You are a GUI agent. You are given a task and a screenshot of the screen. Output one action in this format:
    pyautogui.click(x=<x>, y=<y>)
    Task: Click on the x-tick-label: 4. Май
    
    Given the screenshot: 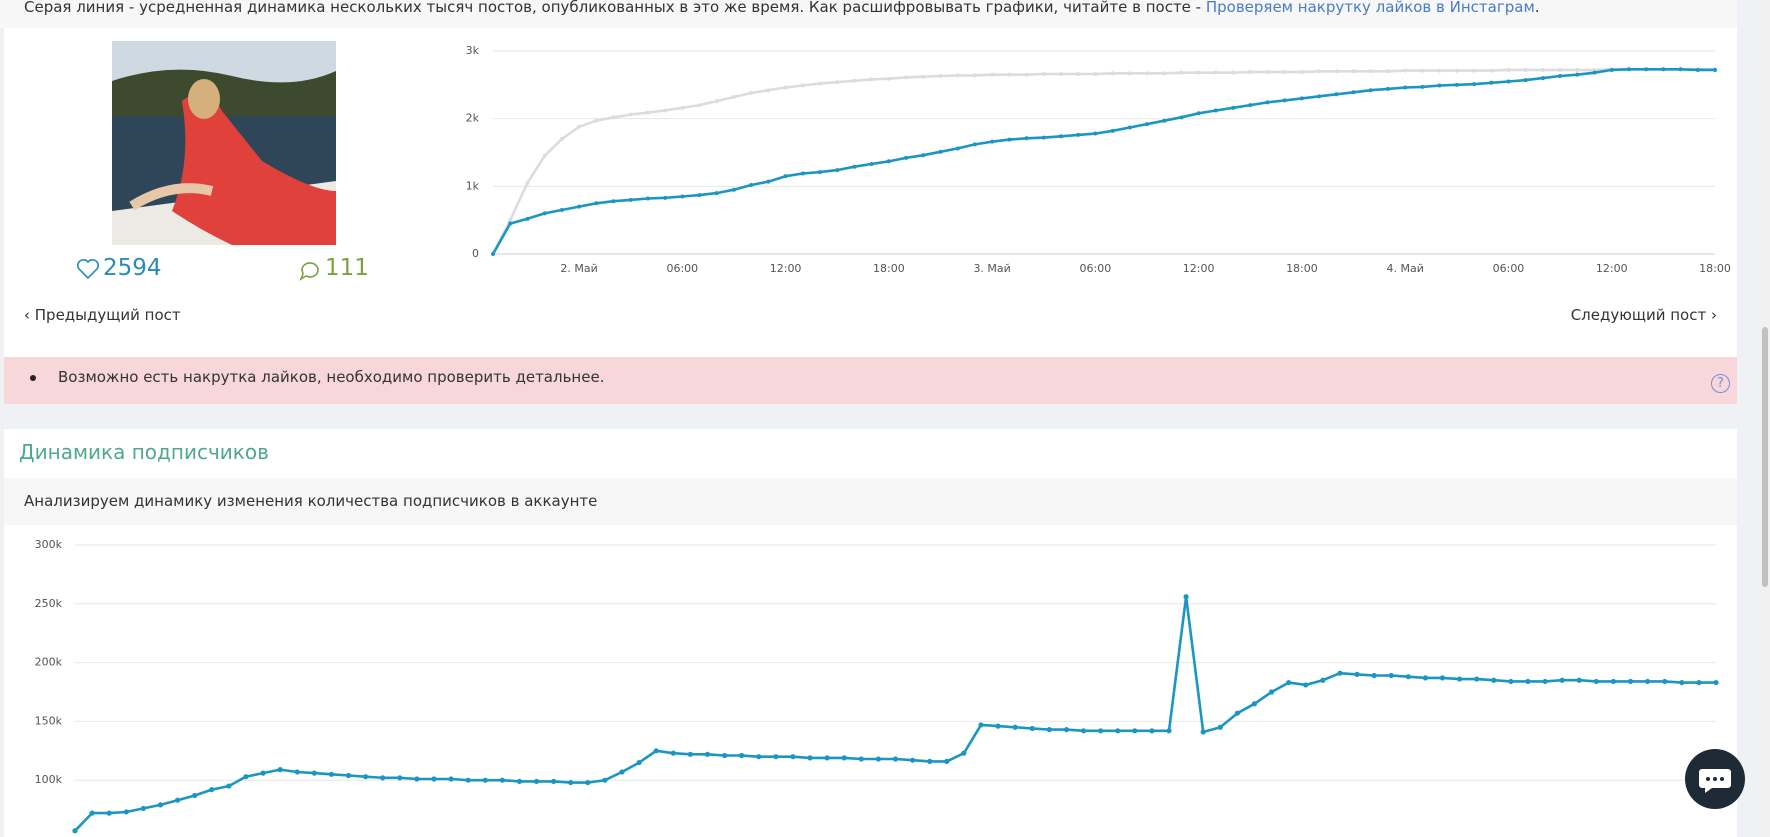 What is the action you would take?
    pyautogui.click(x=1405, y=268)
    